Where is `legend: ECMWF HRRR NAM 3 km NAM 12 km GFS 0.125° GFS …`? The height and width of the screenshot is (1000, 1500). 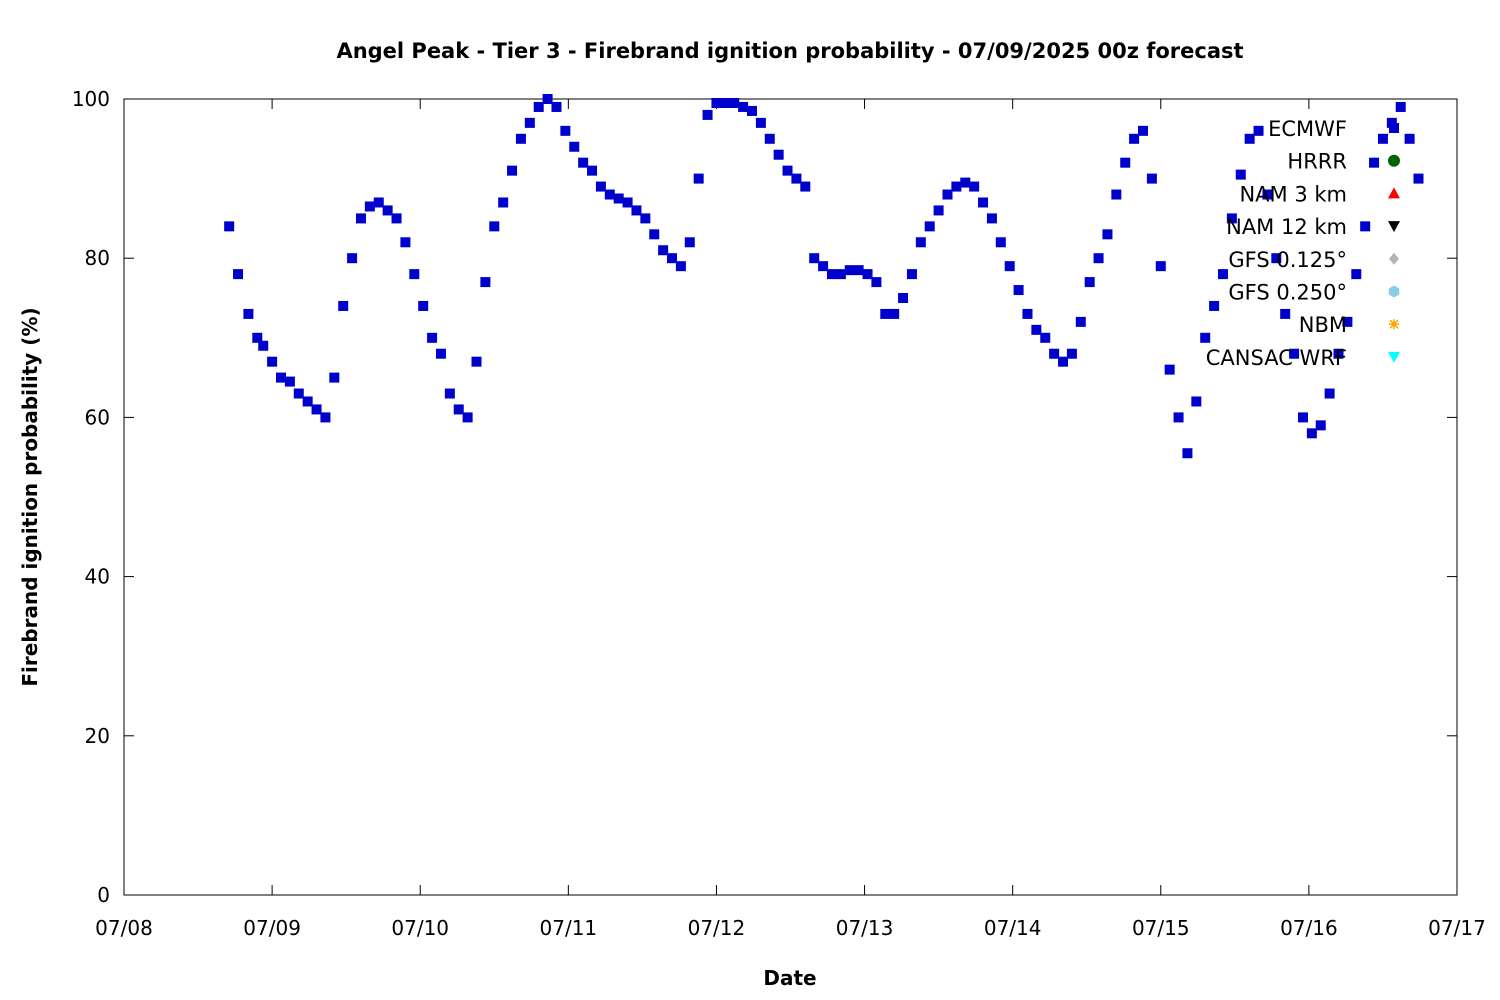 legend: ECMWF HRRR NAM 3 km NAM 12 km GFS 0.125° GFS … is located at coordinates (1303, 243).